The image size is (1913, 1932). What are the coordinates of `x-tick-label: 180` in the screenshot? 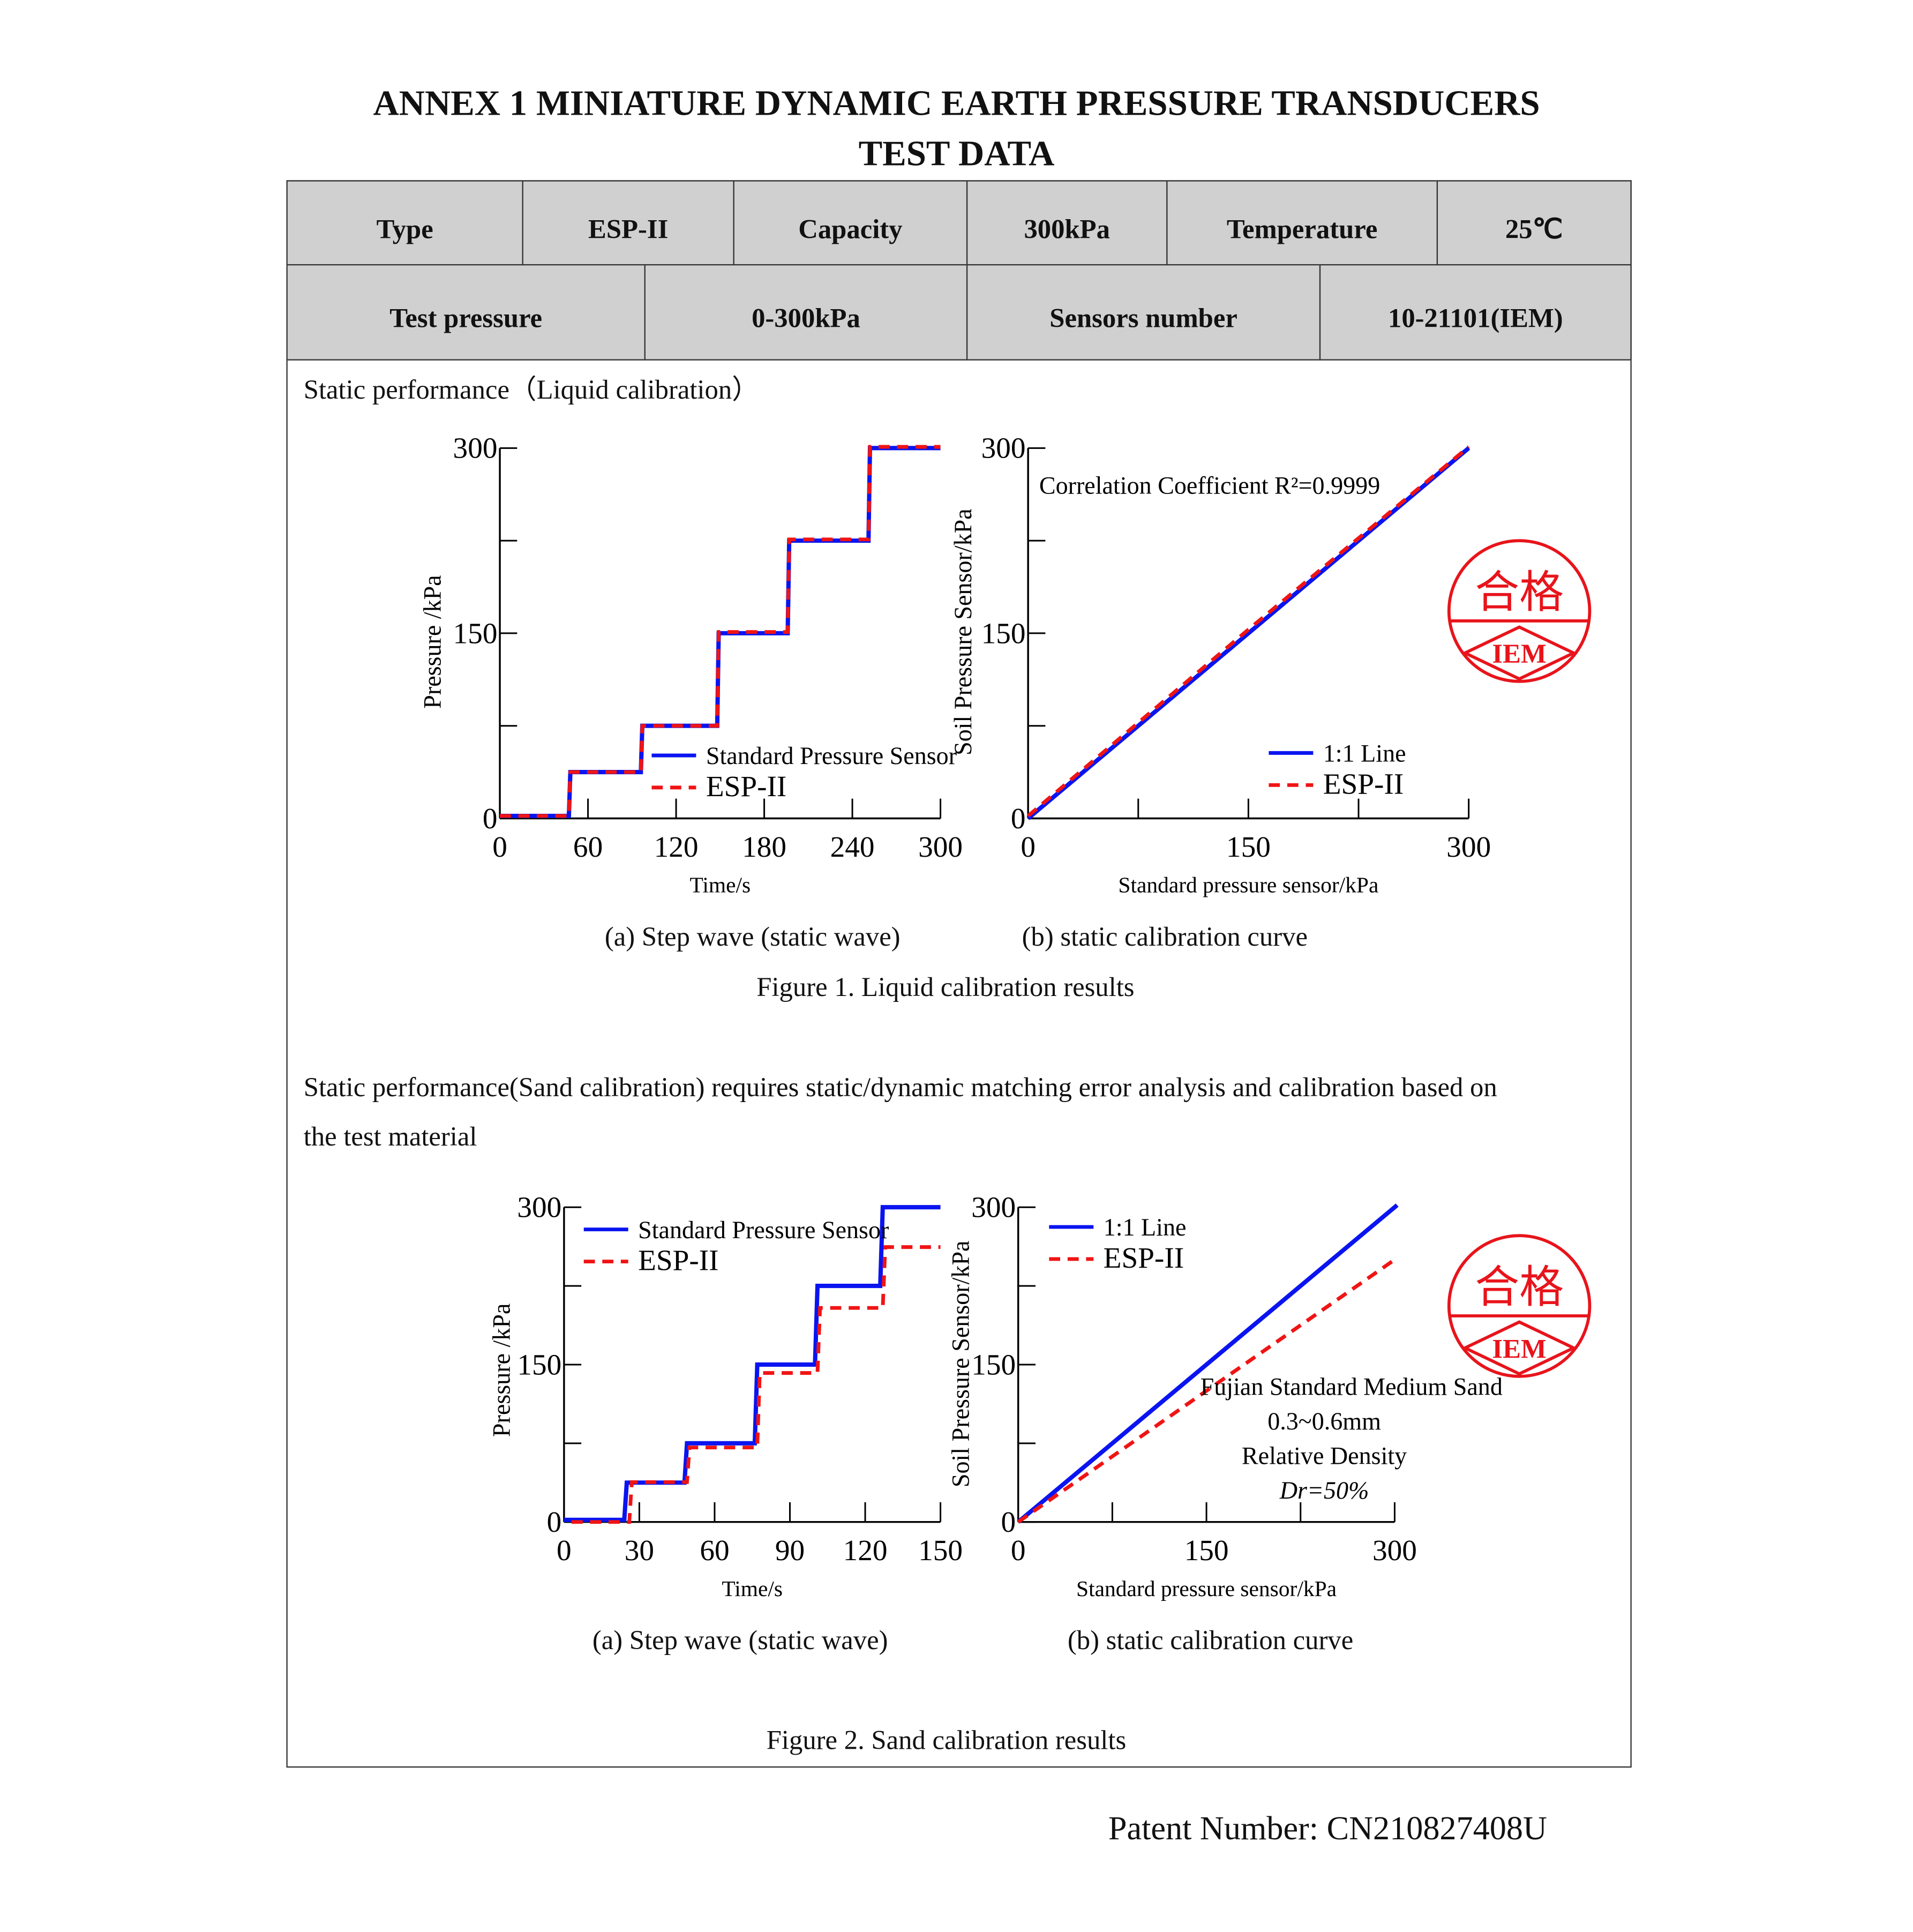 It's located at (764, 846).